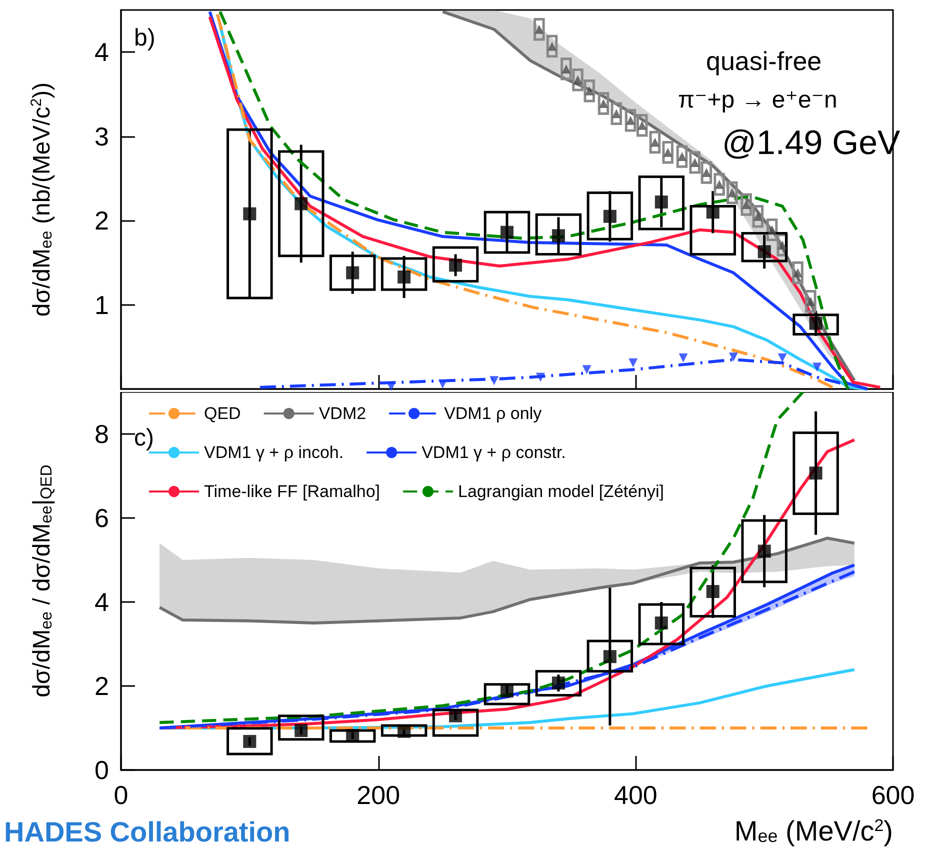 This screenshot has width=950, height=853. What do you see at coordinates (145, 38) in the screenshot?
I see `annotation: b)` at bounding box center [145, 38].